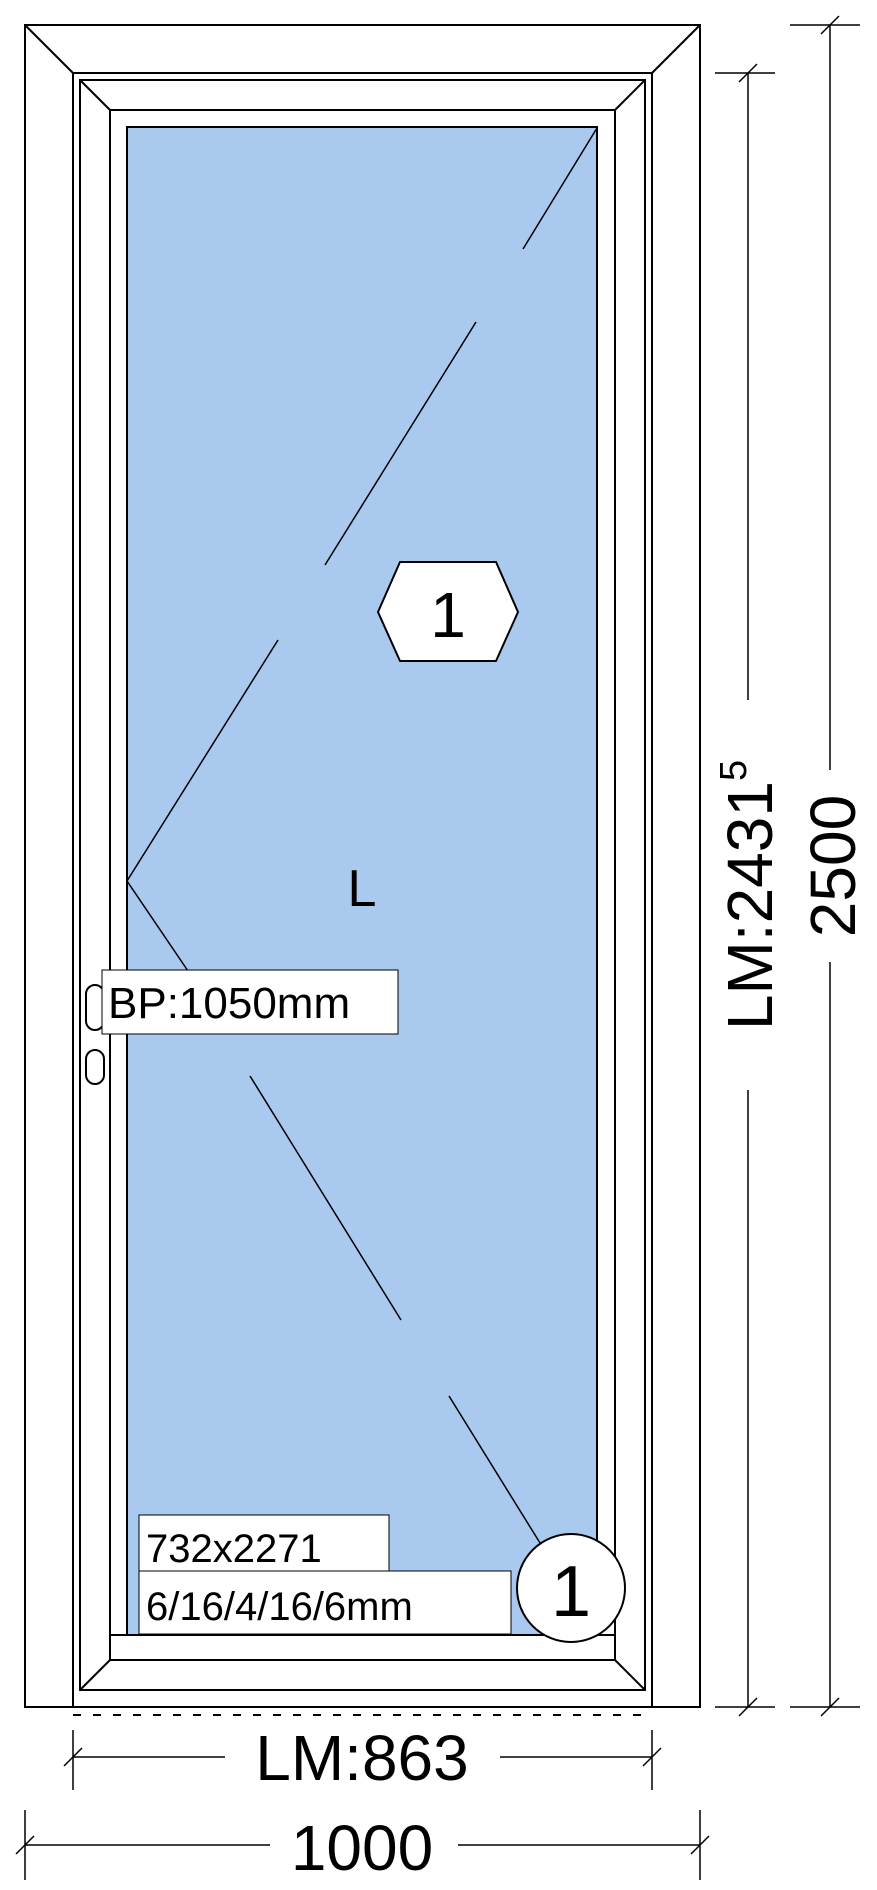 The image size is (877, 1890). I want to click on glass-marker-circle-icon, so click(571, 1588).